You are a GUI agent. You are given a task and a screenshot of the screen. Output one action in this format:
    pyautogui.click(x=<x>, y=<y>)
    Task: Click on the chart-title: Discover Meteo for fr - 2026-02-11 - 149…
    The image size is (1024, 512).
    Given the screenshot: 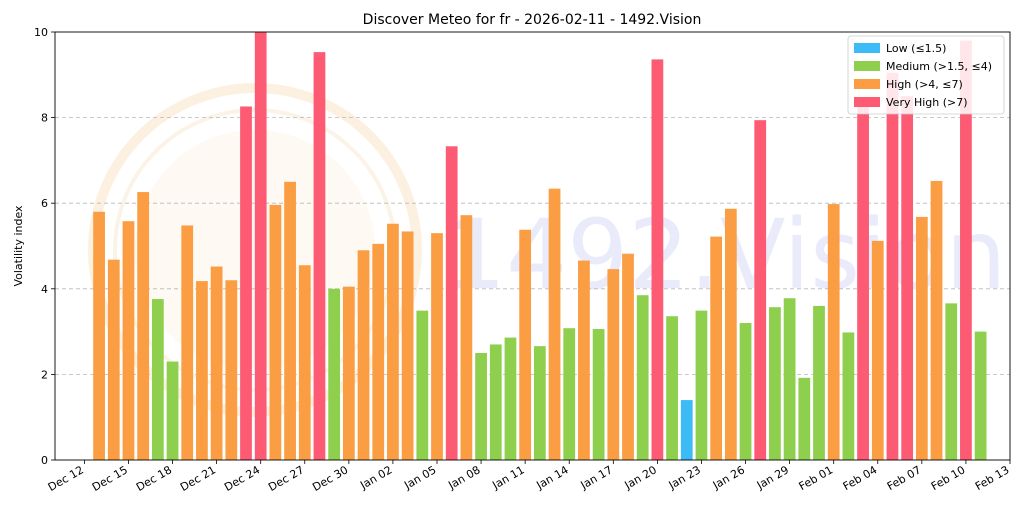 What is the action you would take?
    pyautogui.click(x=532, y=20)
    